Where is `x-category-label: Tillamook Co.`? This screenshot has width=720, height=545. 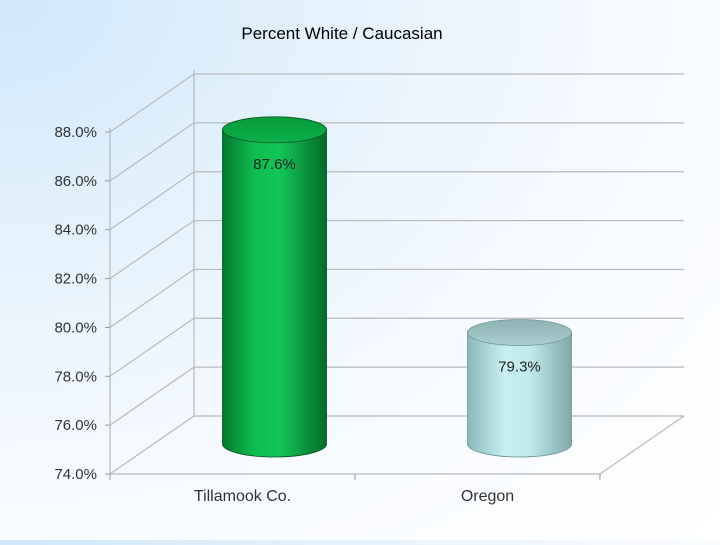
x-category-label: Tillamook Co. is located at coordinates (242, 496).